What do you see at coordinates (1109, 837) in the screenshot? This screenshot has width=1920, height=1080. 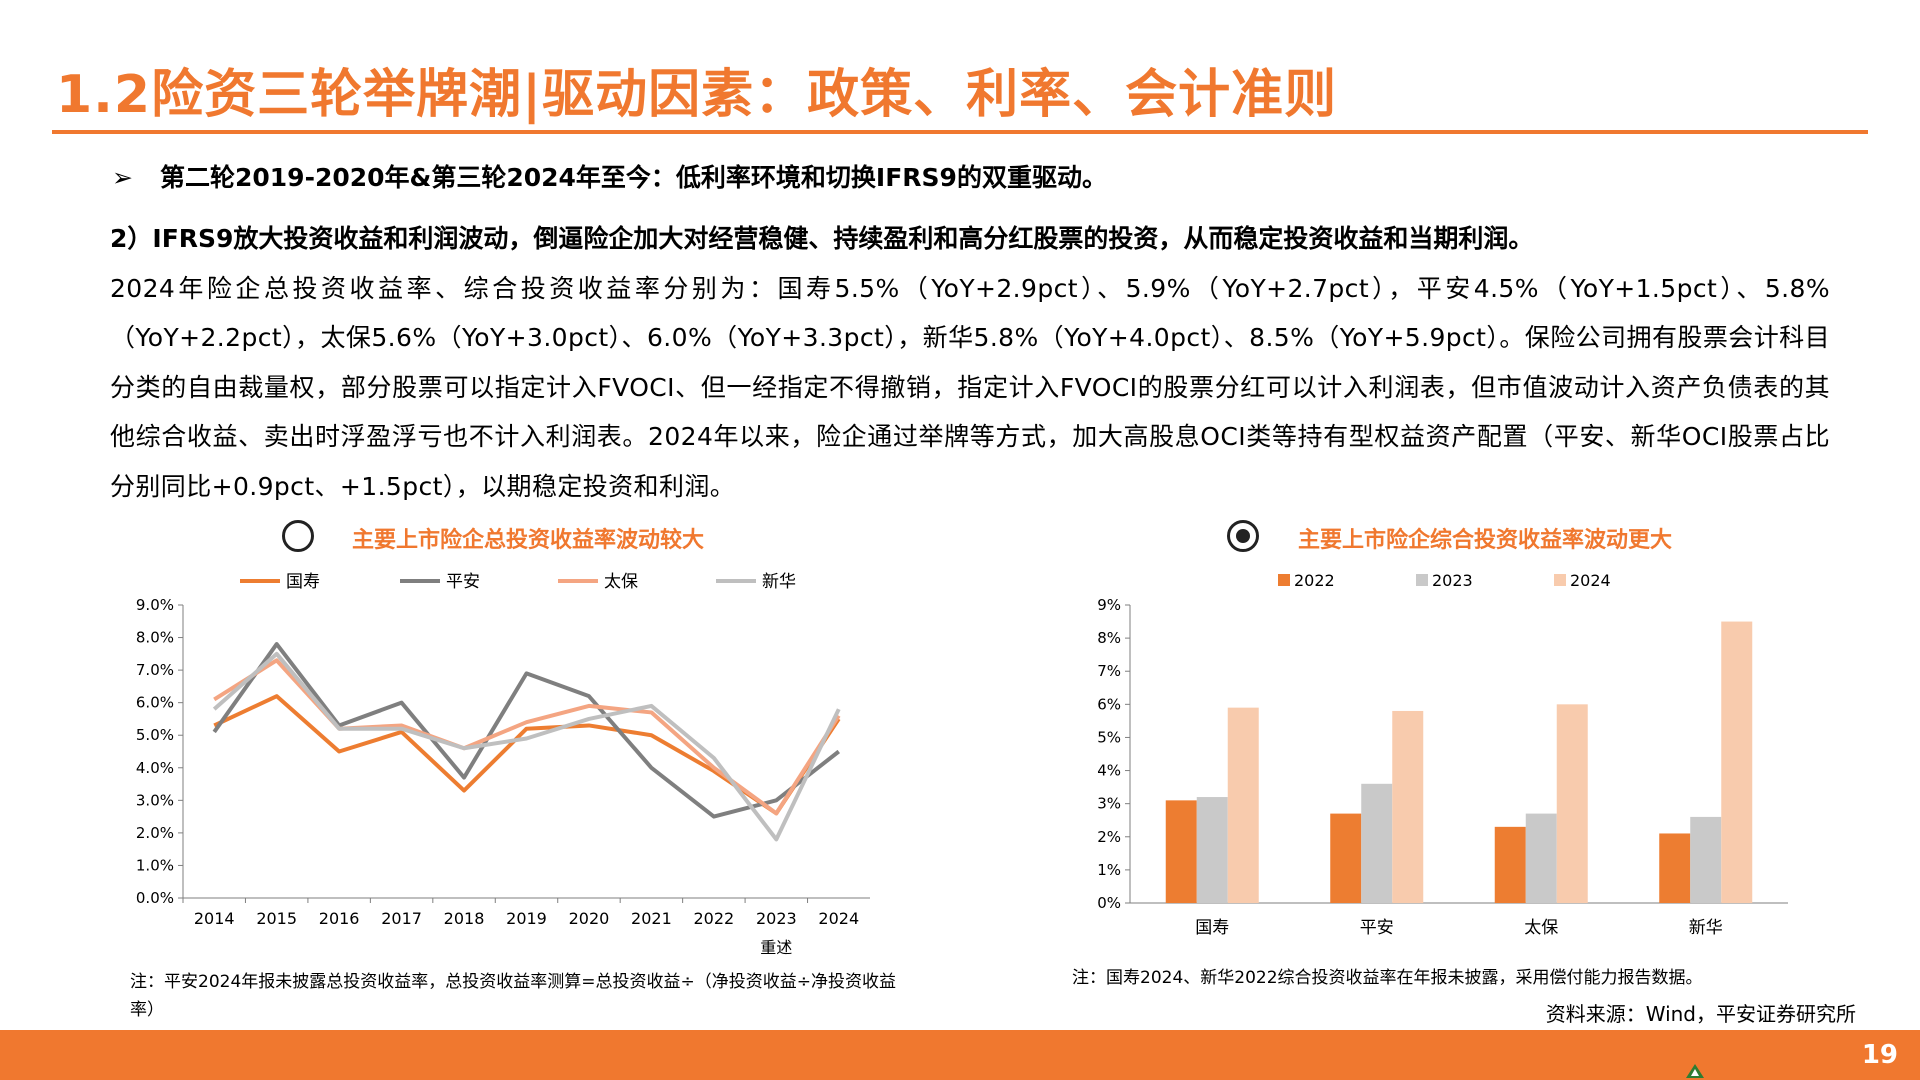 I see `y-tick-label: 2%` at bounding box center [1109, 837].